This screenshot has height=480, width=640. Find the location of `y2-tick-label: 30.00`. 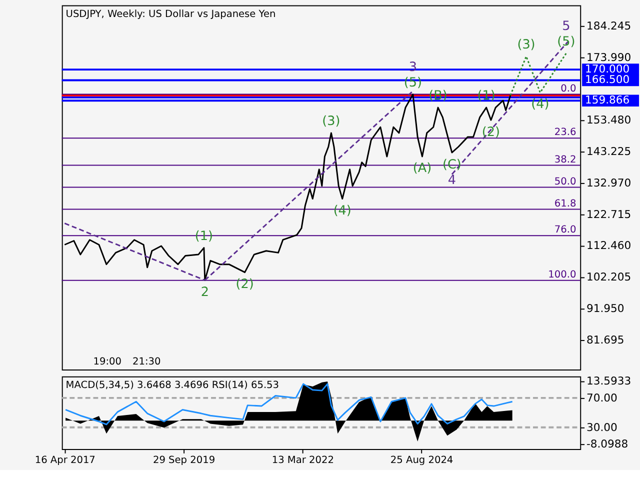

y2-tick-label: 30.00 is located at coordinates (602, 427).